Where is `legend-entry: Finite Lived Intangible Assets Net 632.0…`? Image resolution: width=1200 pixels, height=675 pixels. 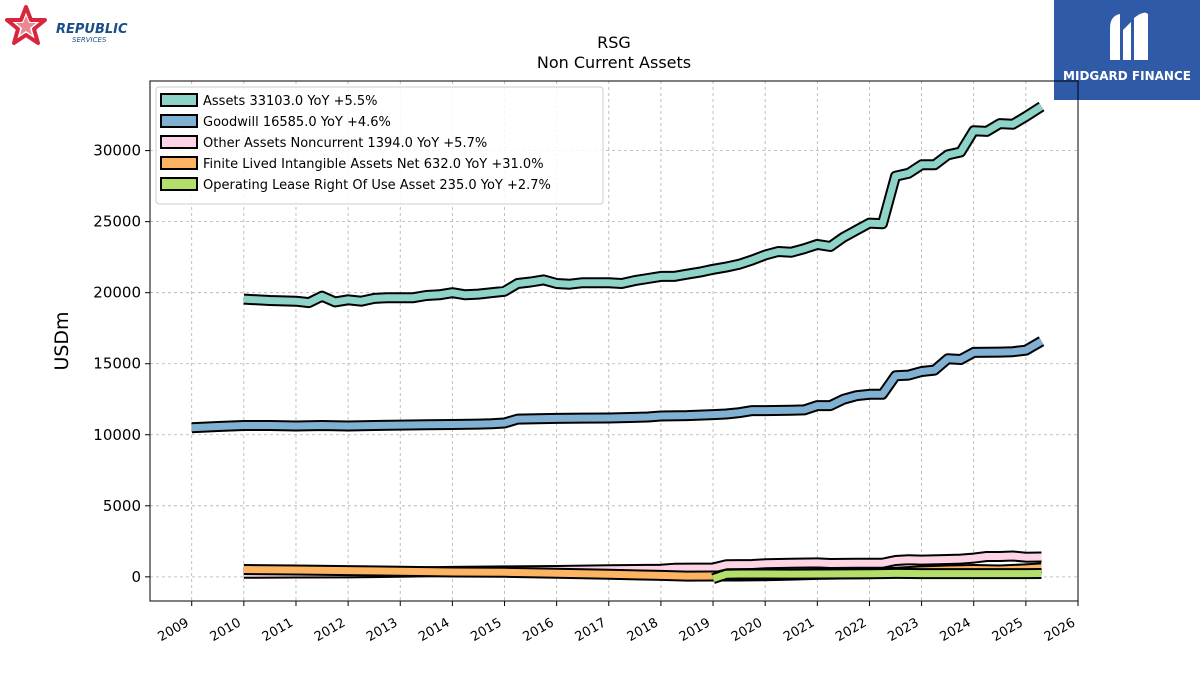 legend-entry: Finite Lived Intangible Assets Net 632.0… is located at coordinates (373, 164).